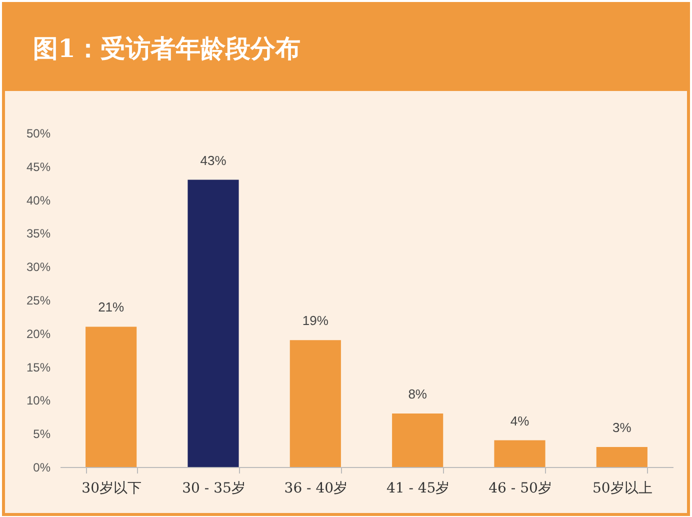  I want to click on data-label: 4%, so click(520, 420).